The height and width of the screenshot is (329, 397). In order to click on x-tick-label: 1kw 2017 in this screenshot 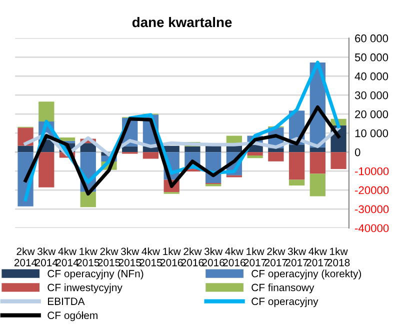, I will do `click(255, 256)`.